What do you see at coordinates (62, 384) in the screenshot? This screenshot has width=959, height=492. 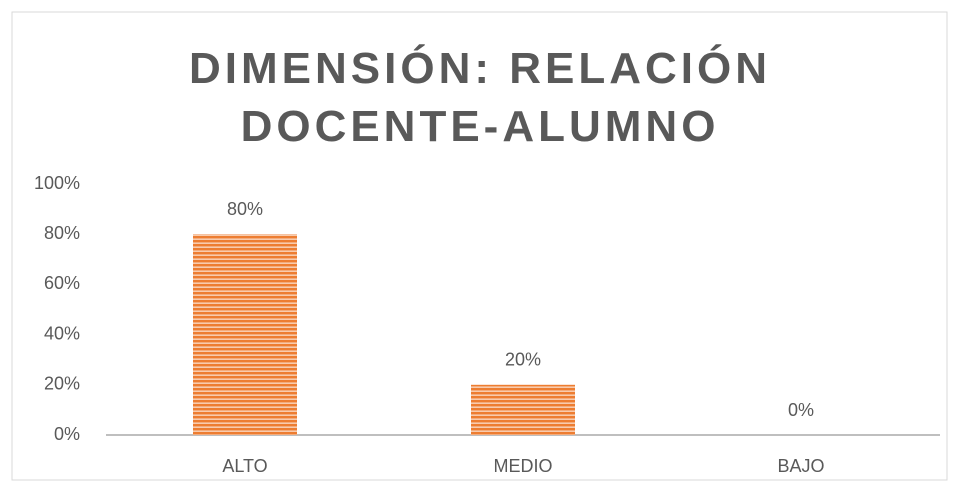 I see `y-tick-label: 20%` at bounding box center [62, 384].